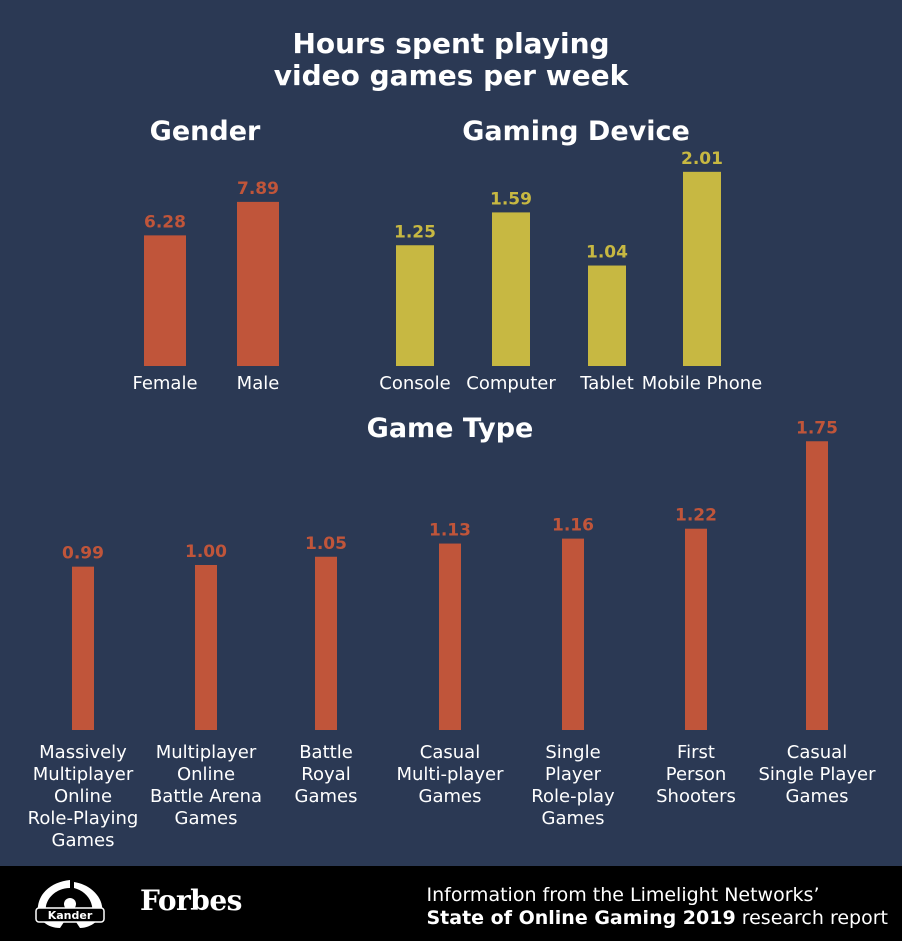 The width and height of the screenshot is (902, 941). I want to click on category-label-line: Console, so click(414, 383).